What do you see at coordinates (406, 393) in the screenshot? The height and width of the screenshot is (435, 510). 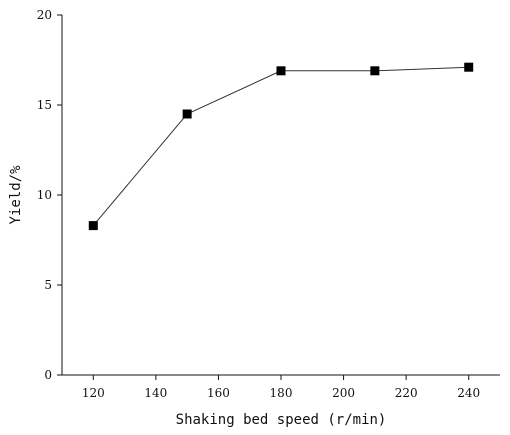 I see `x-tick-label: 220` at bounding box center [406, 393].